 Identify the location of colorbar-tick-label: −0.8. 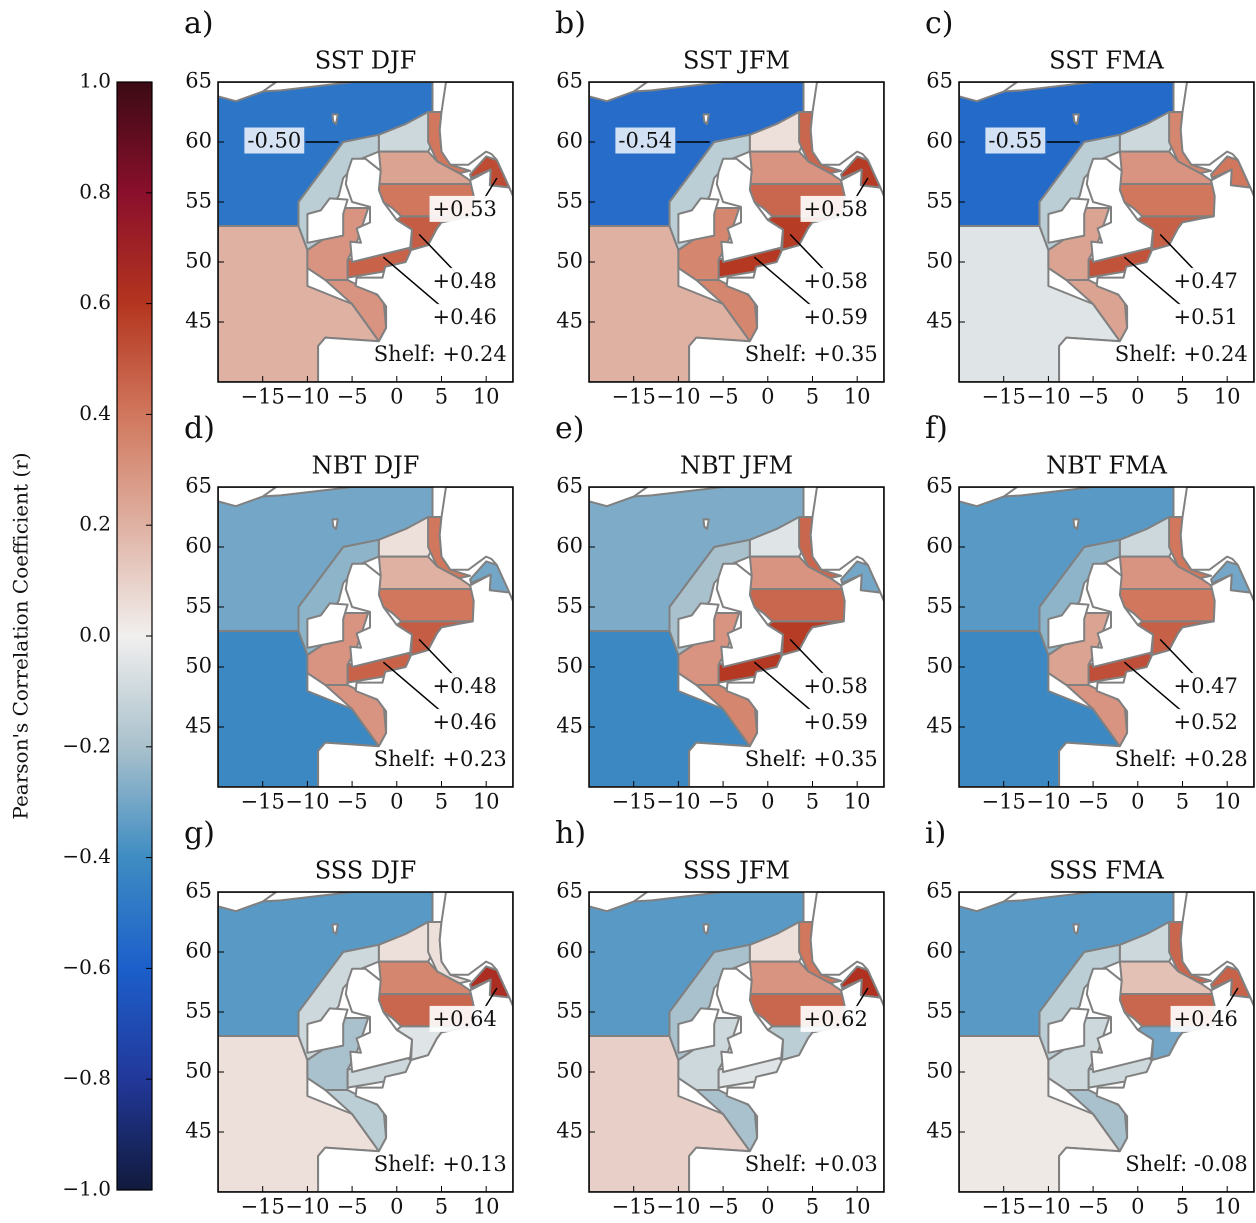
(86, 1078).